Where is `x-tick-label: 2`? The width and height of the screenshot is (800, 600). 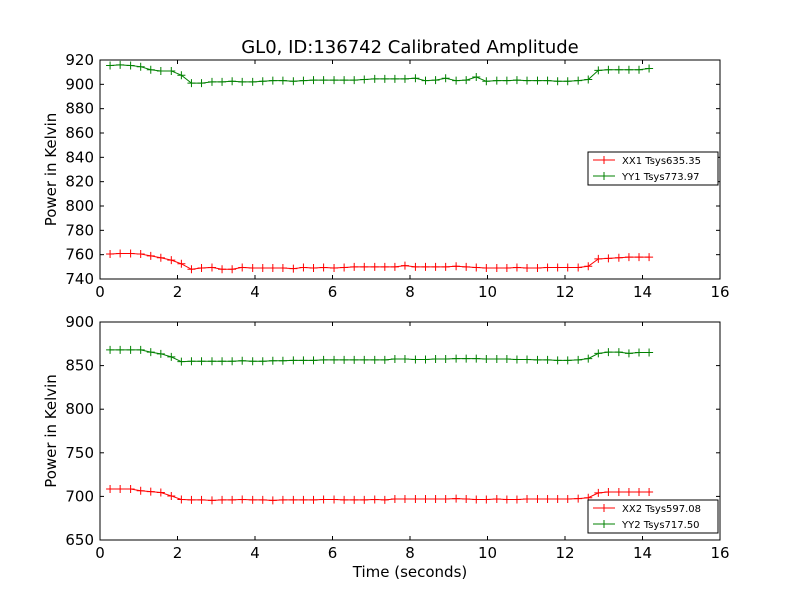
x-tick-label: 2 is located at coordinates (178, 292).